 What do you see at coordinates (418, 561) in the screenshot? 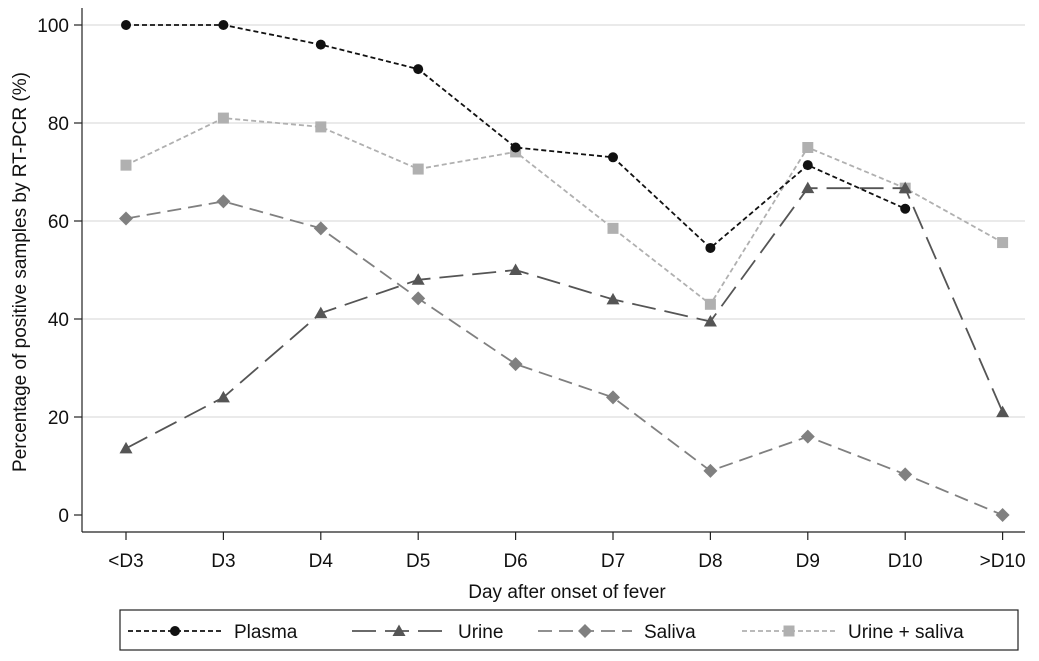
I see `x-tick-label: D5` at bounding box center [418, 561].